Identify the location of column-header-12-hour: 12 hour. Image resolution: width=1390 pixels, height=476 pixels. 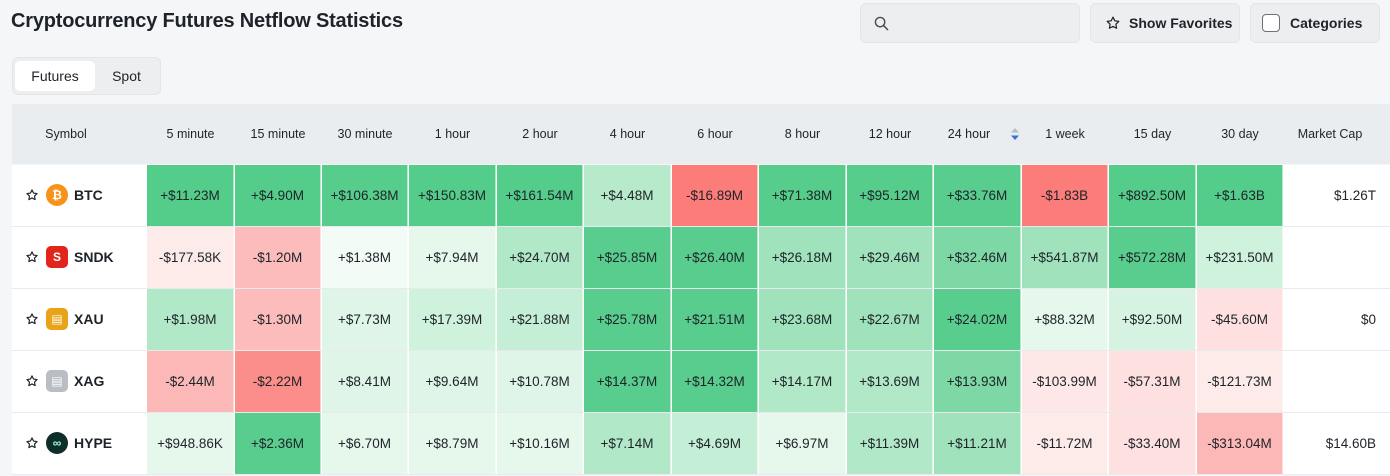
(890, 134).